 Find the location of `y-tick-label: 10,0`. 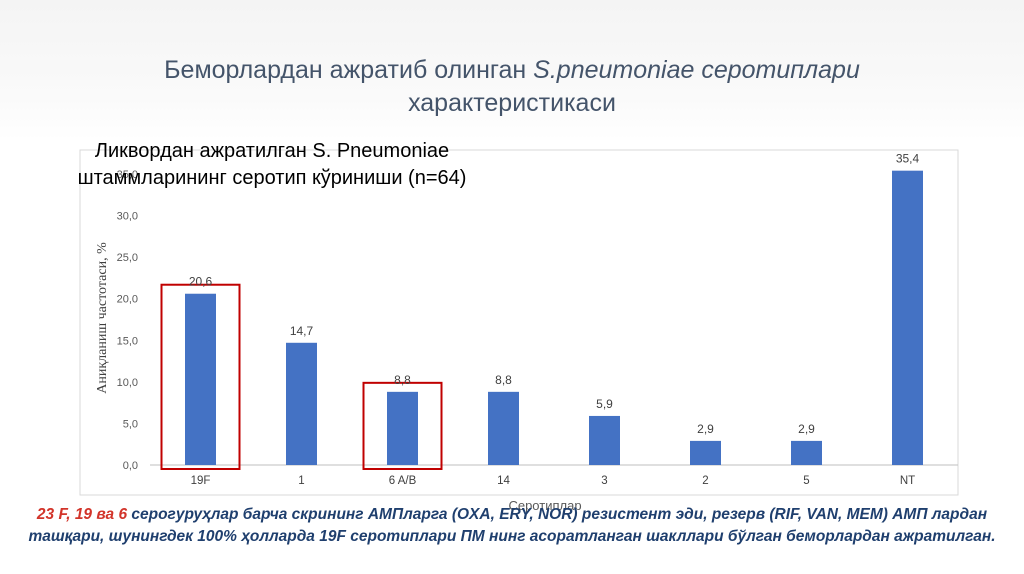

y-tick-label: 10,0 is located at coordinates (127, 383).